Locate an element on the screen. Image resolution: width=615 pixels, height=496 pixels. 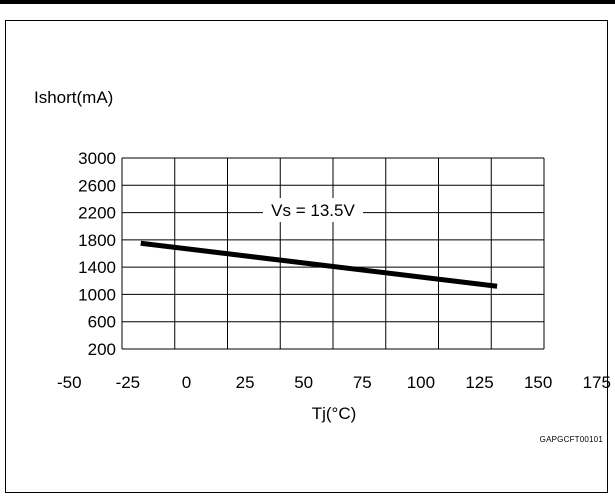
y-tick-label: 600 is located at coordinates (102, 322).